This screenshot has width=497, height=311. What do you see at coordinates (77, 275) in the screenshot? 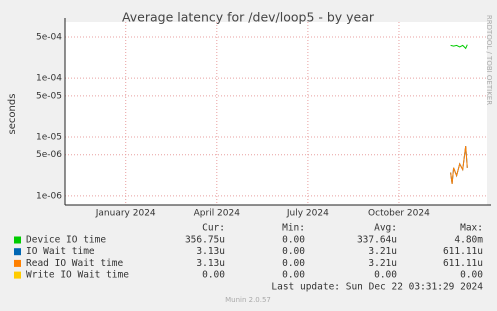
I see `legend-label: Write IO Wait time` at bounding box center [77, 275].